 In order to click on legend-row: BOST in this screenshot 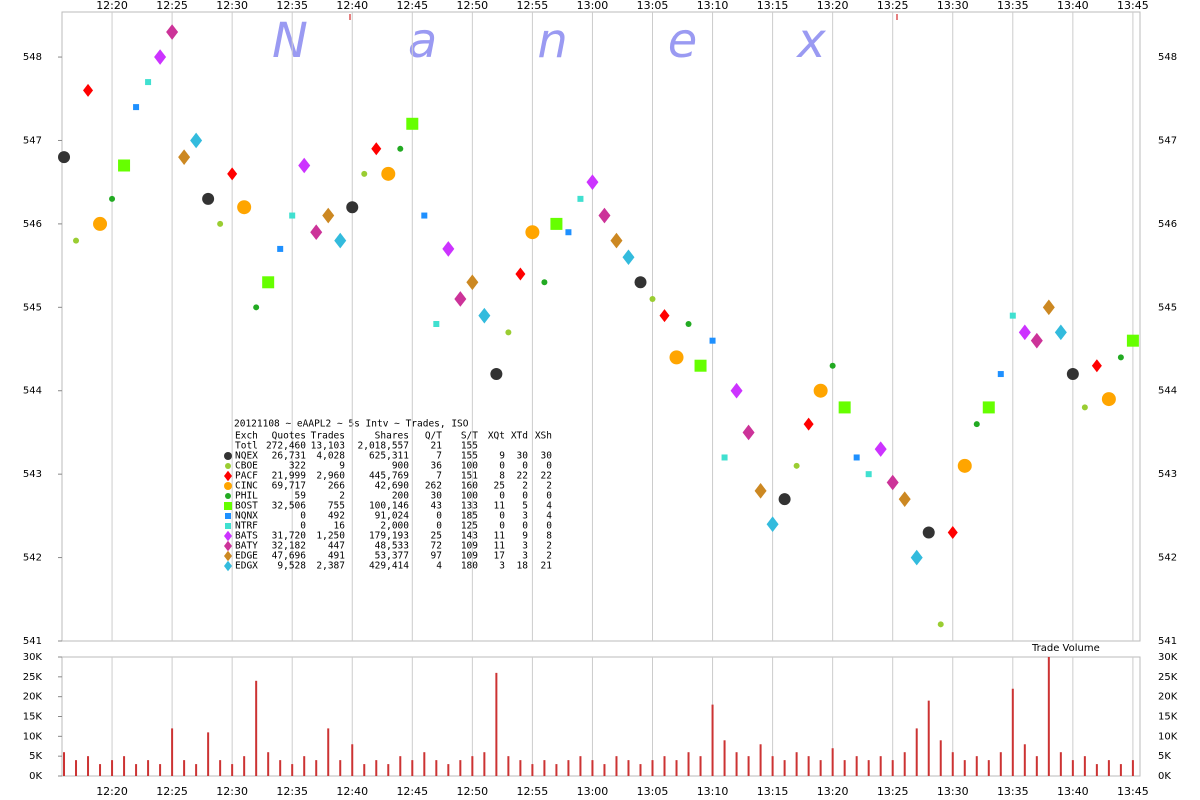, I will do `click(246, 506)`.